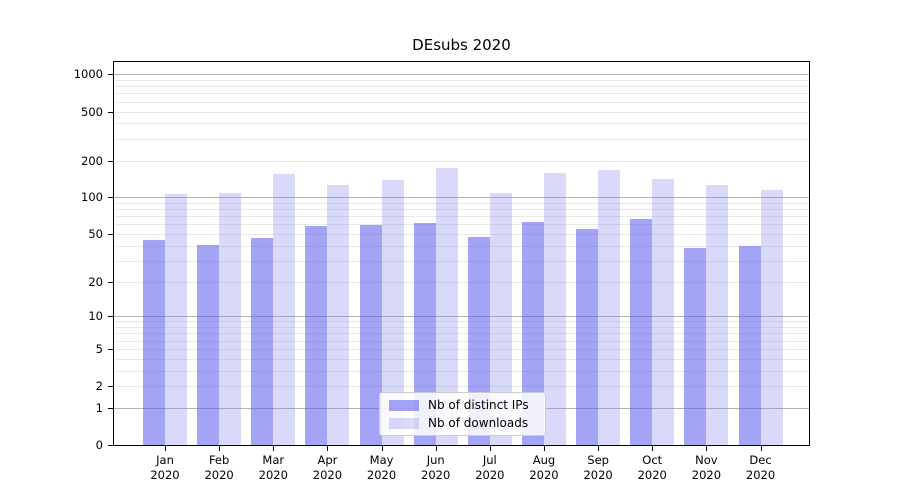 The height and width of the screenshot is (500, 900). I want to click on legend-label-downloads: Nb of downloads, so click(478, 423).